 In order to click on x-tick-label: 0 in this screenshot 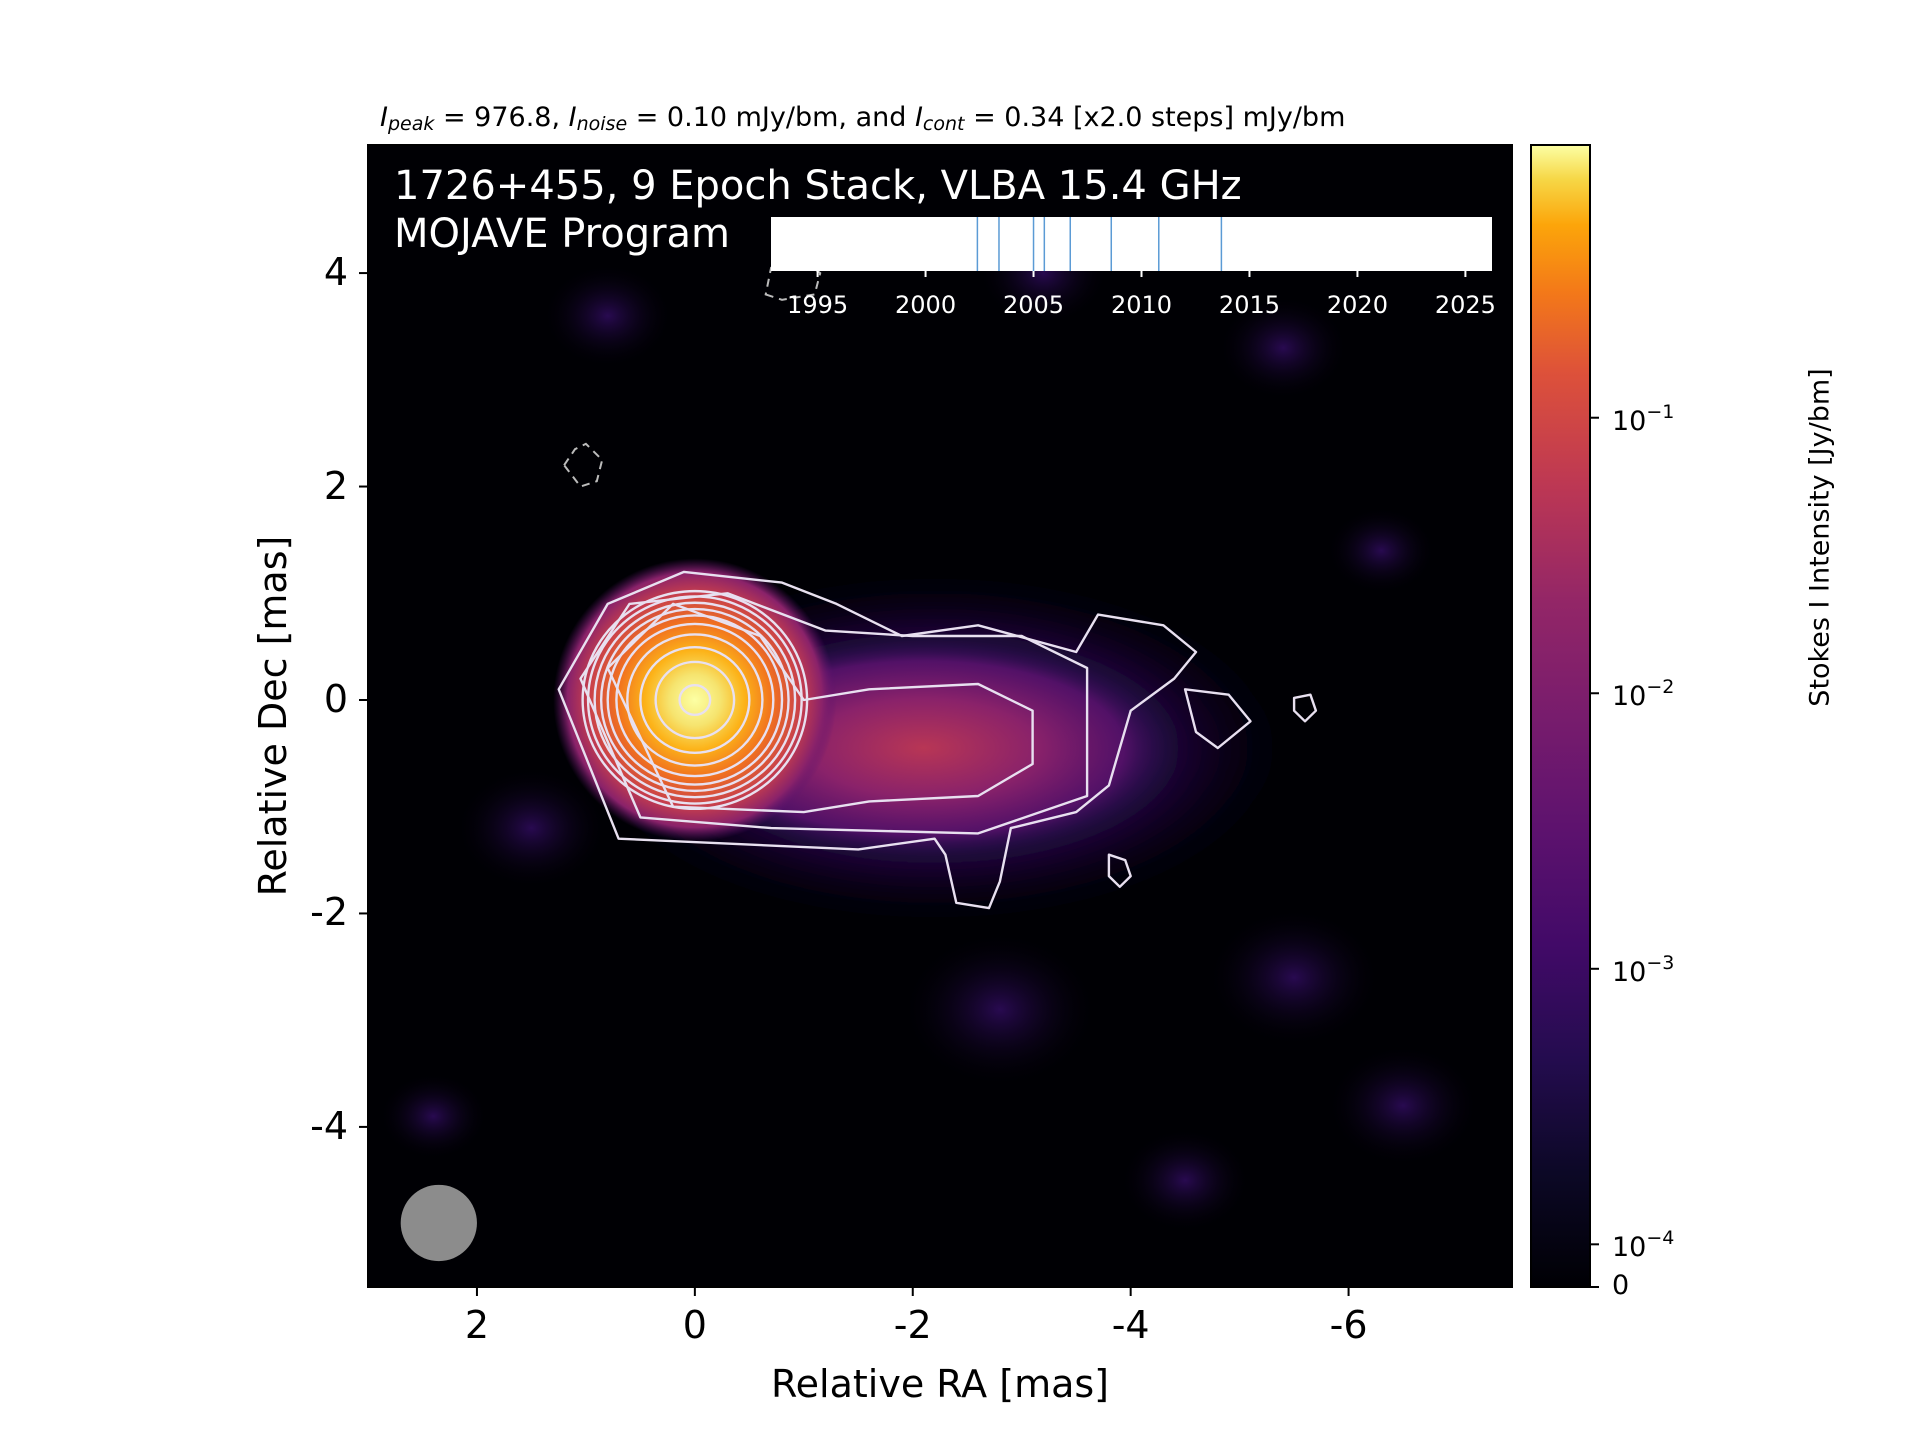, I will do `click(694, 1325)`.